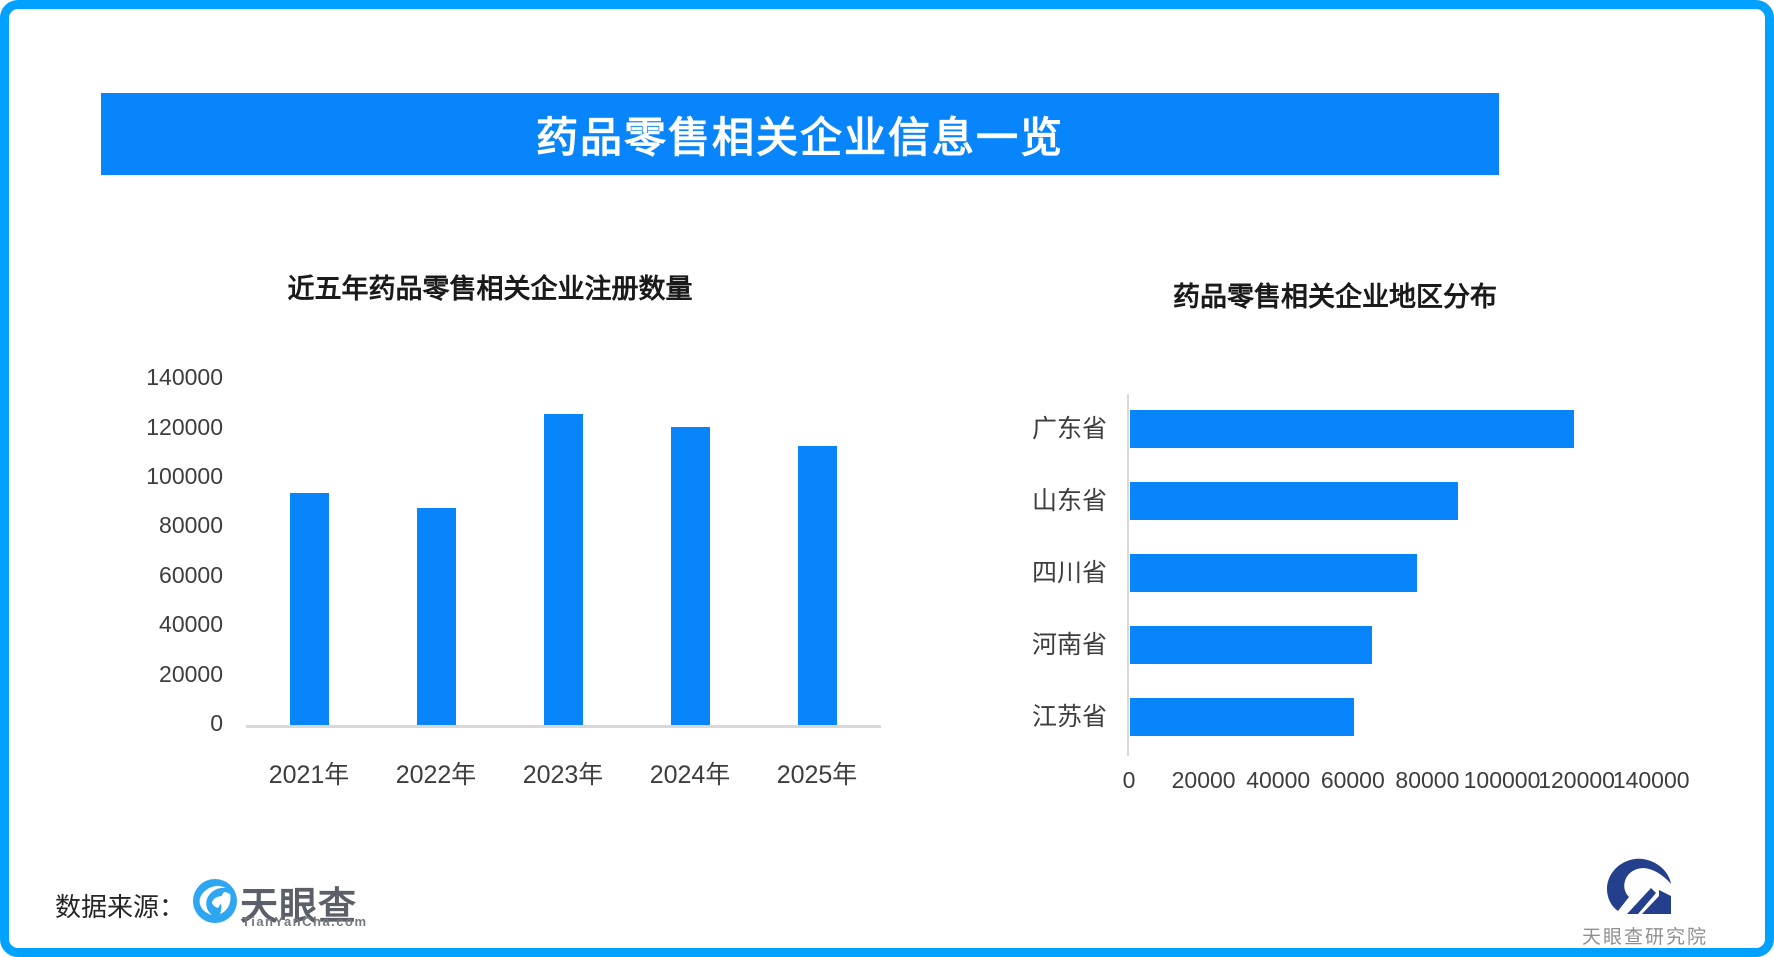  I want to click on title-banner: 药品零售相关企业信息一览, so click(800, 134).